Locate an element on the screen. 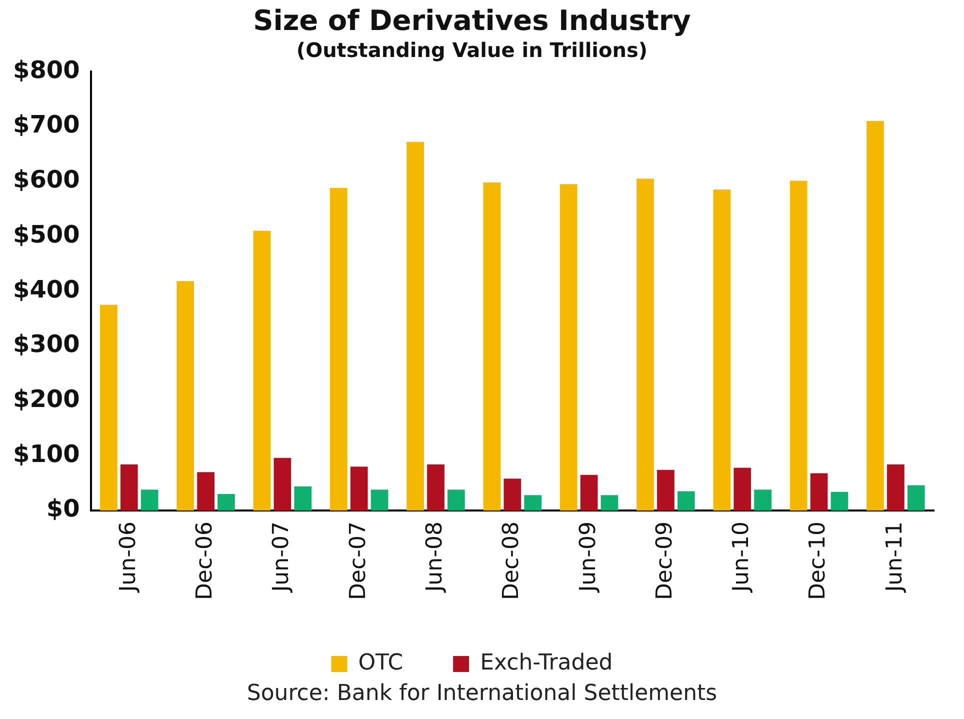 The width and height of the screenshot is (964, 719). y-tick-label: $200 is located at coordinates (46, 399).